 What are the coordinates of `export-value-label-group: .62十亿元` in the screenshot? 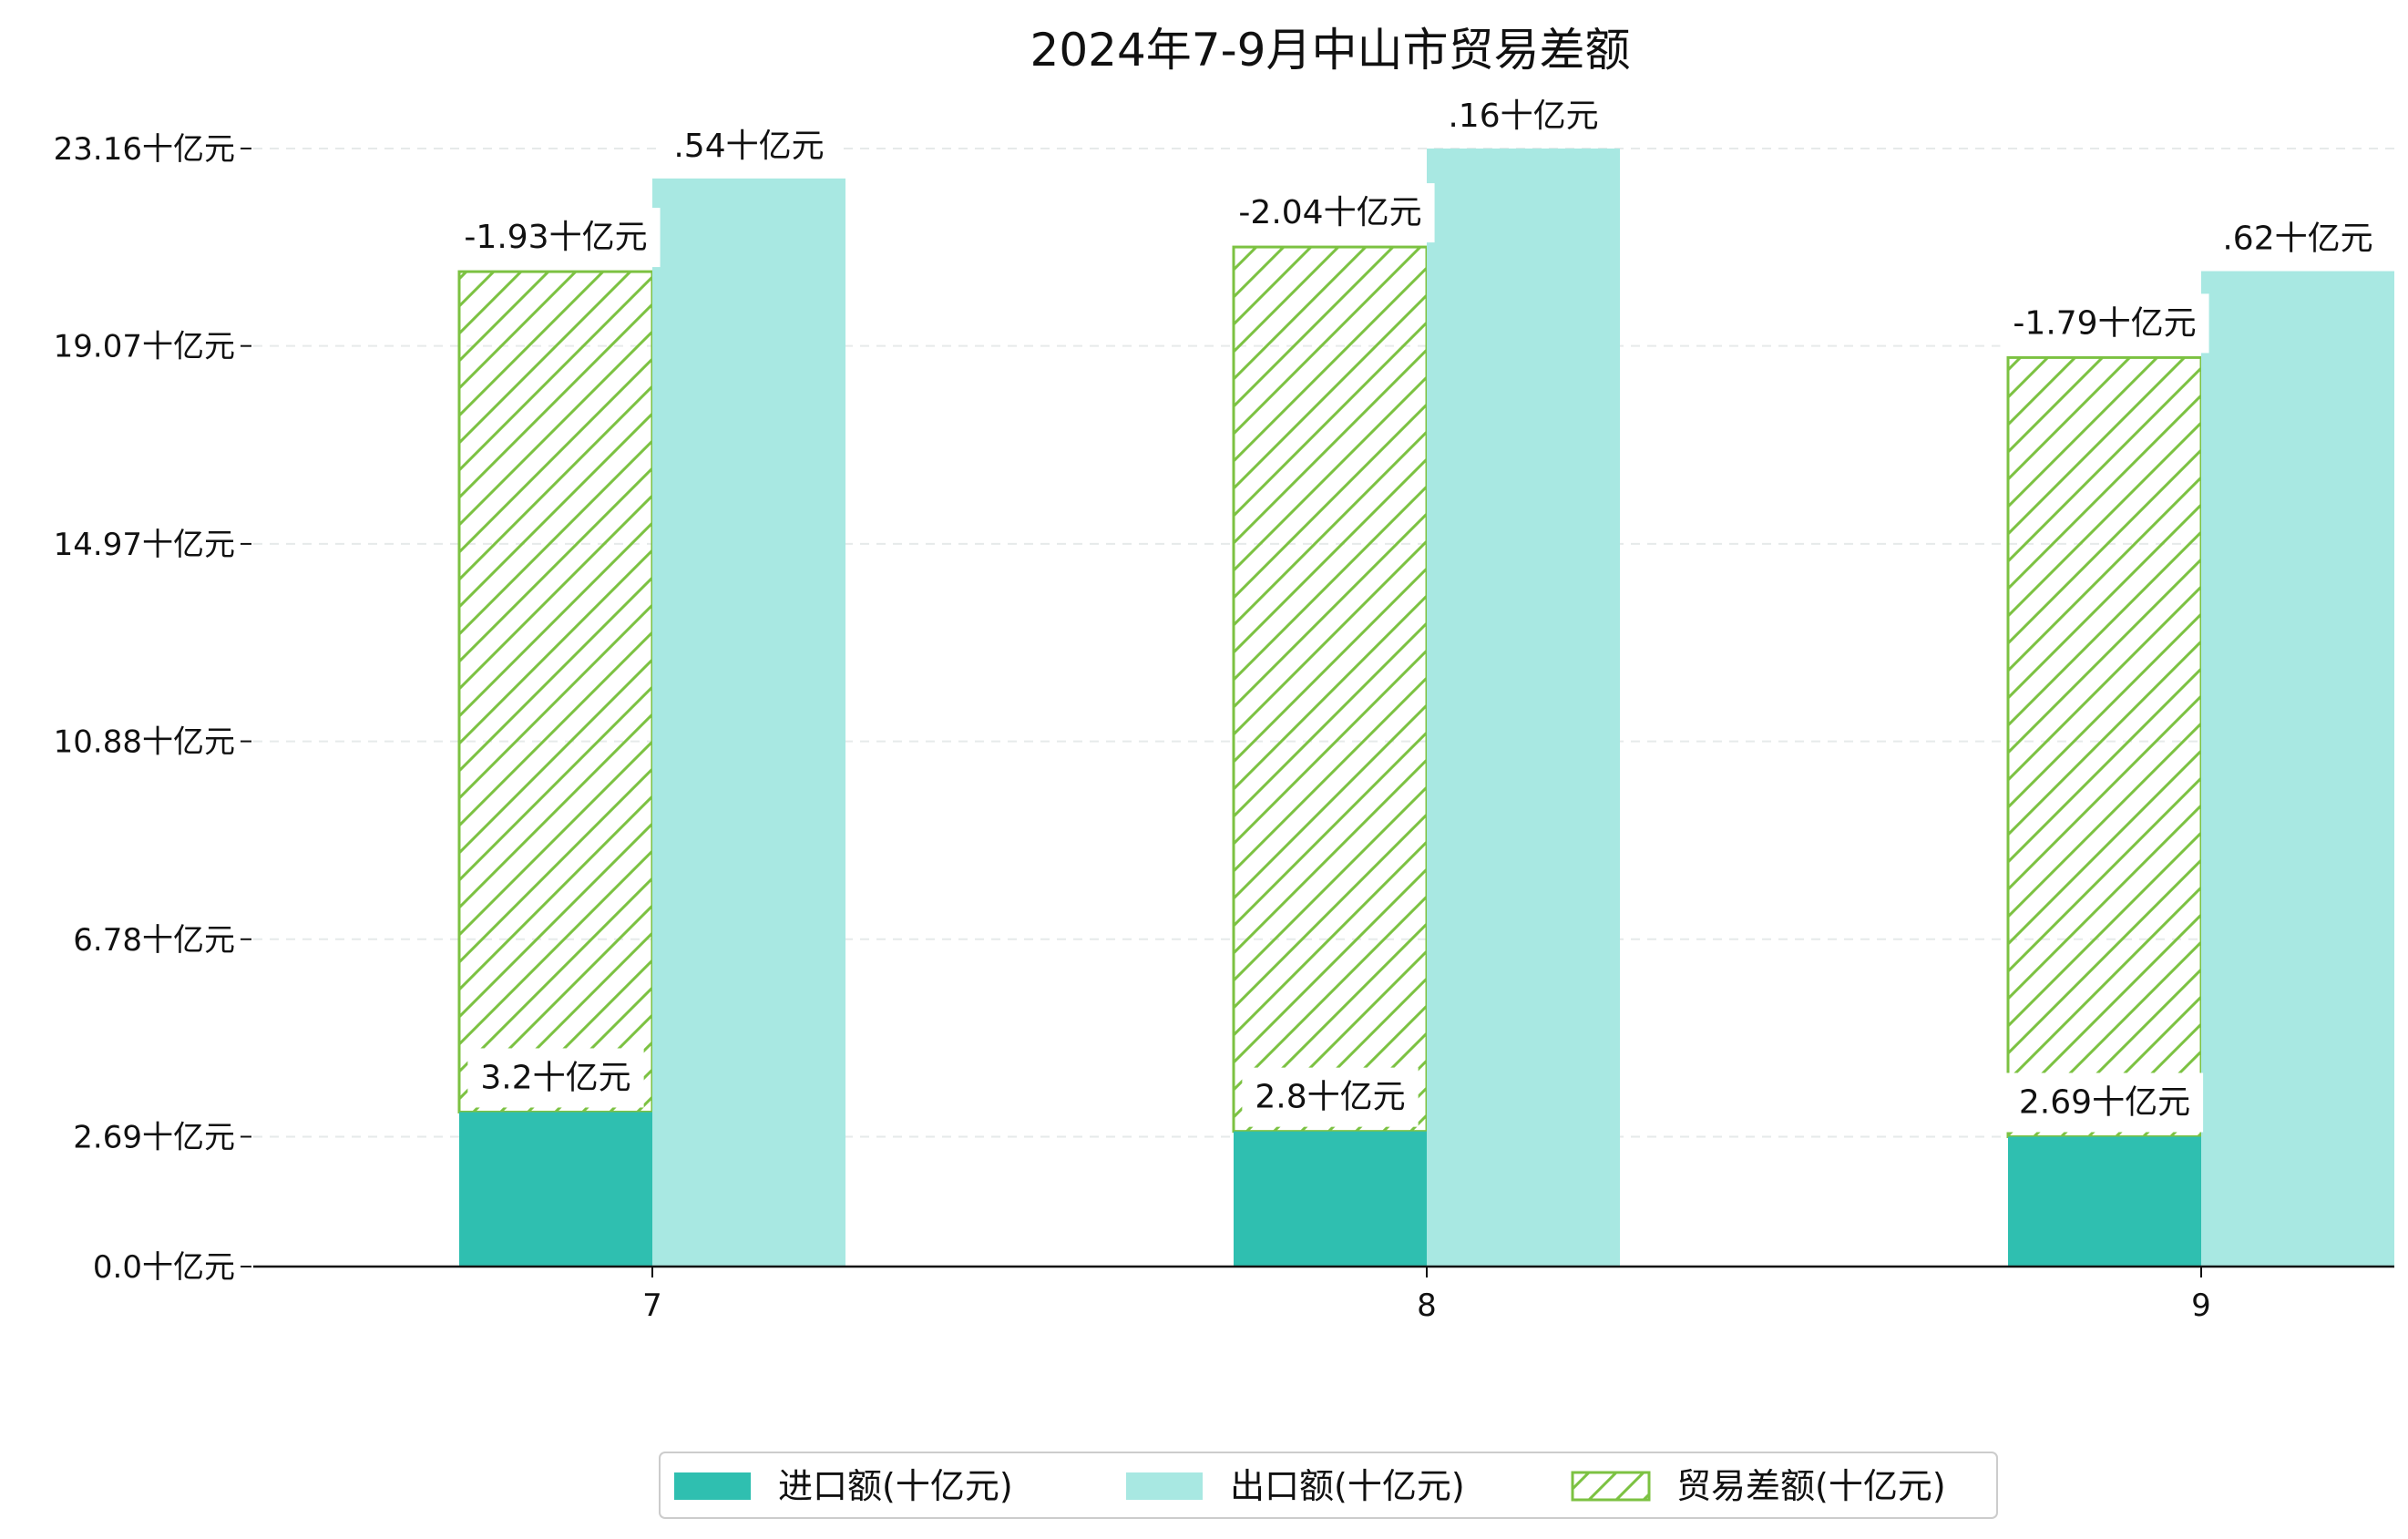 It's located at (2298, 239).